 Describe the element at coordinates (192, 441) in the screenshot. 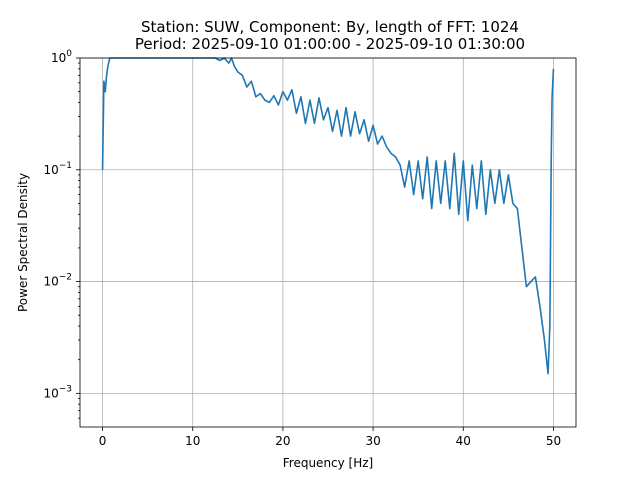

I see `x-tick-label: 10` at that location.